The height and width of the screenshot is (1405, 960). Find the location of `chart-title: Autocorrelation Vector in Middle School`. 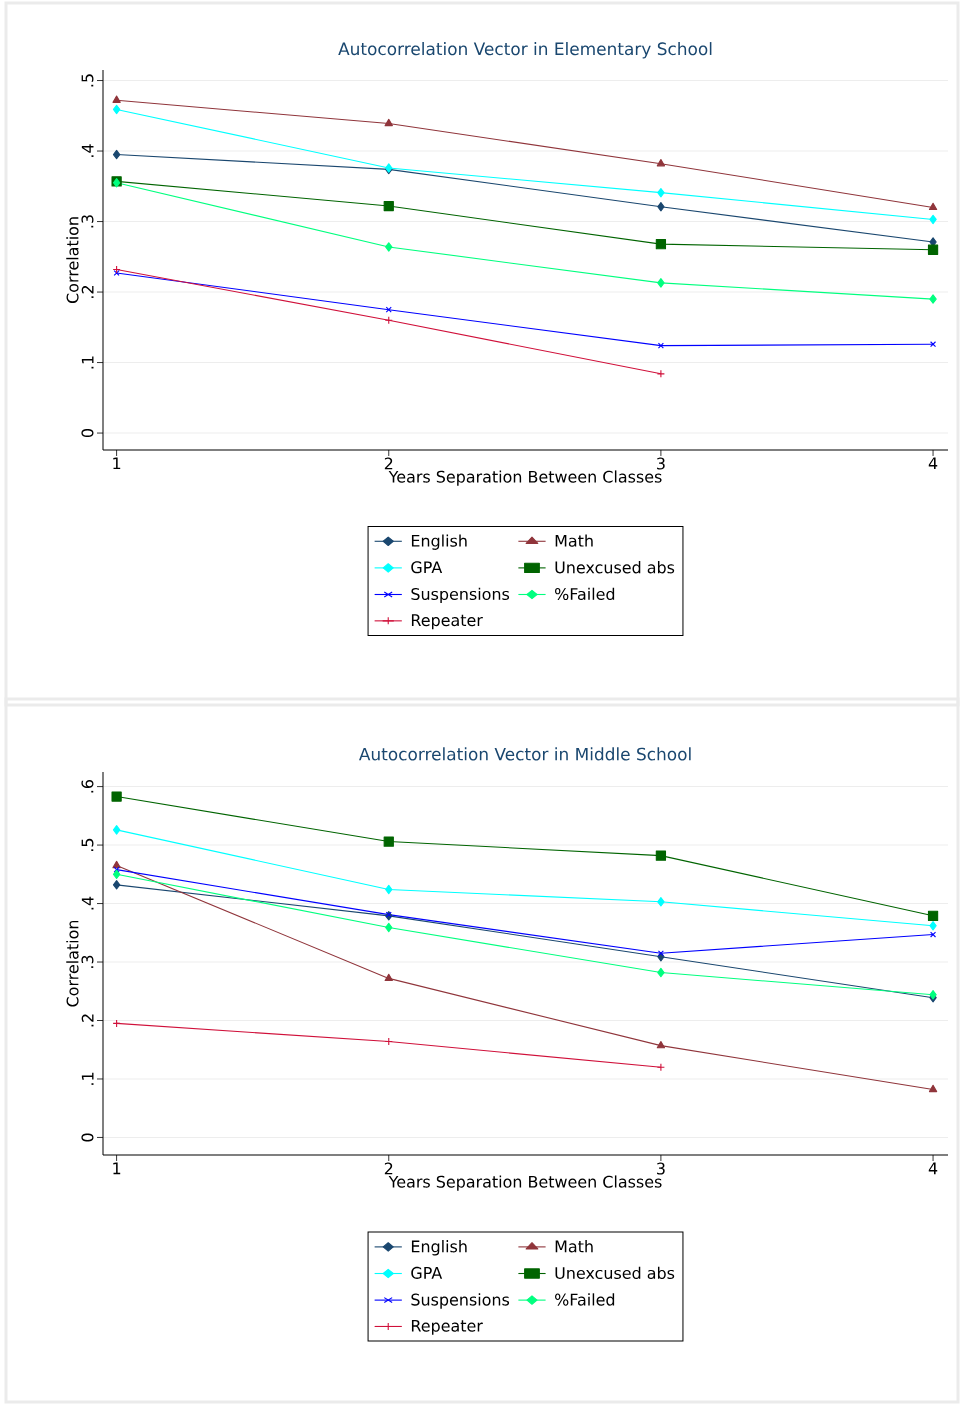

chart-title: Autocorrelation Vector in Middle School is located at coordinates (524, 754).